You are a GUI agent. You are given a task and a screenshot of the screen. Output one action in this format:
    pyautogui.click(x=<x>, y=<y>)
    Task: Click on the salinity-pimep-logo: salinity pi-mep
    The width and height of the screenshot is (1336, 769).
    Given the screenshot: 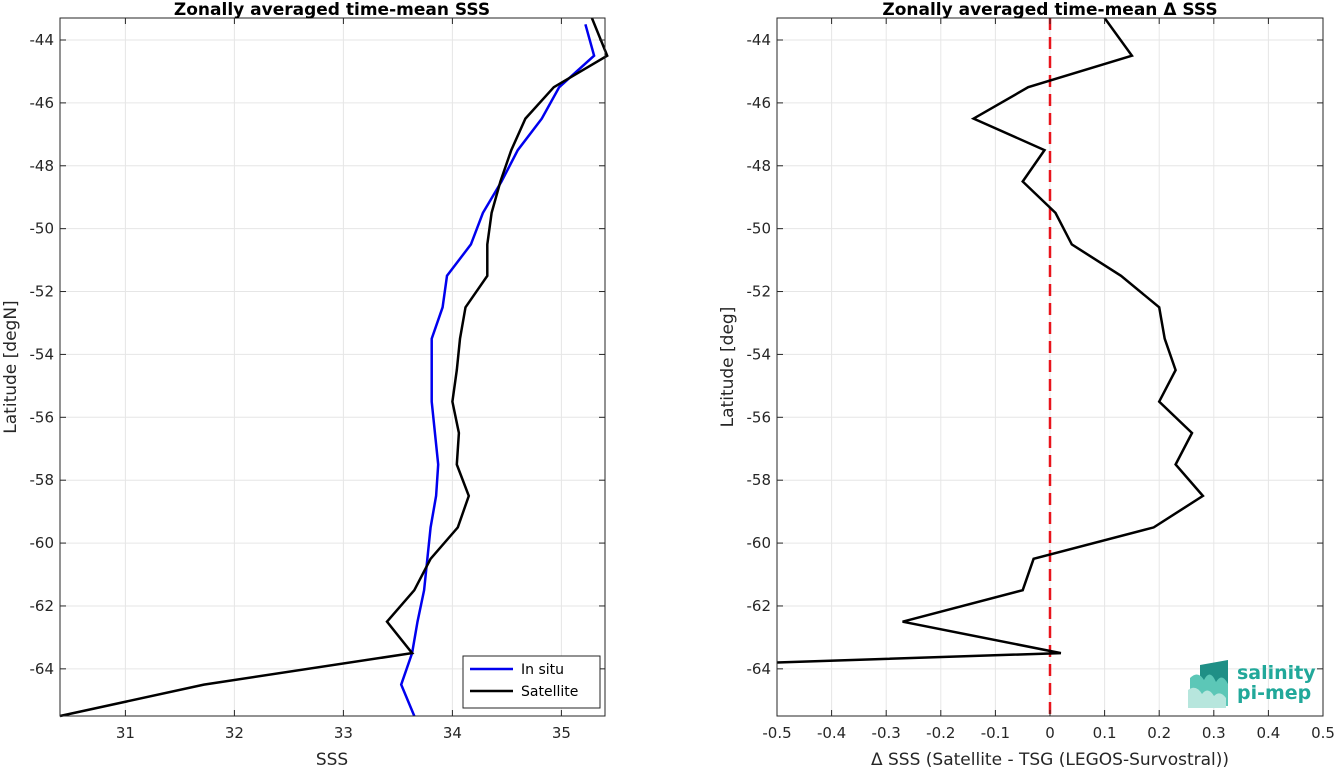 What is the action you would take?
    pyautogui.click(x=1252, y=684)
    